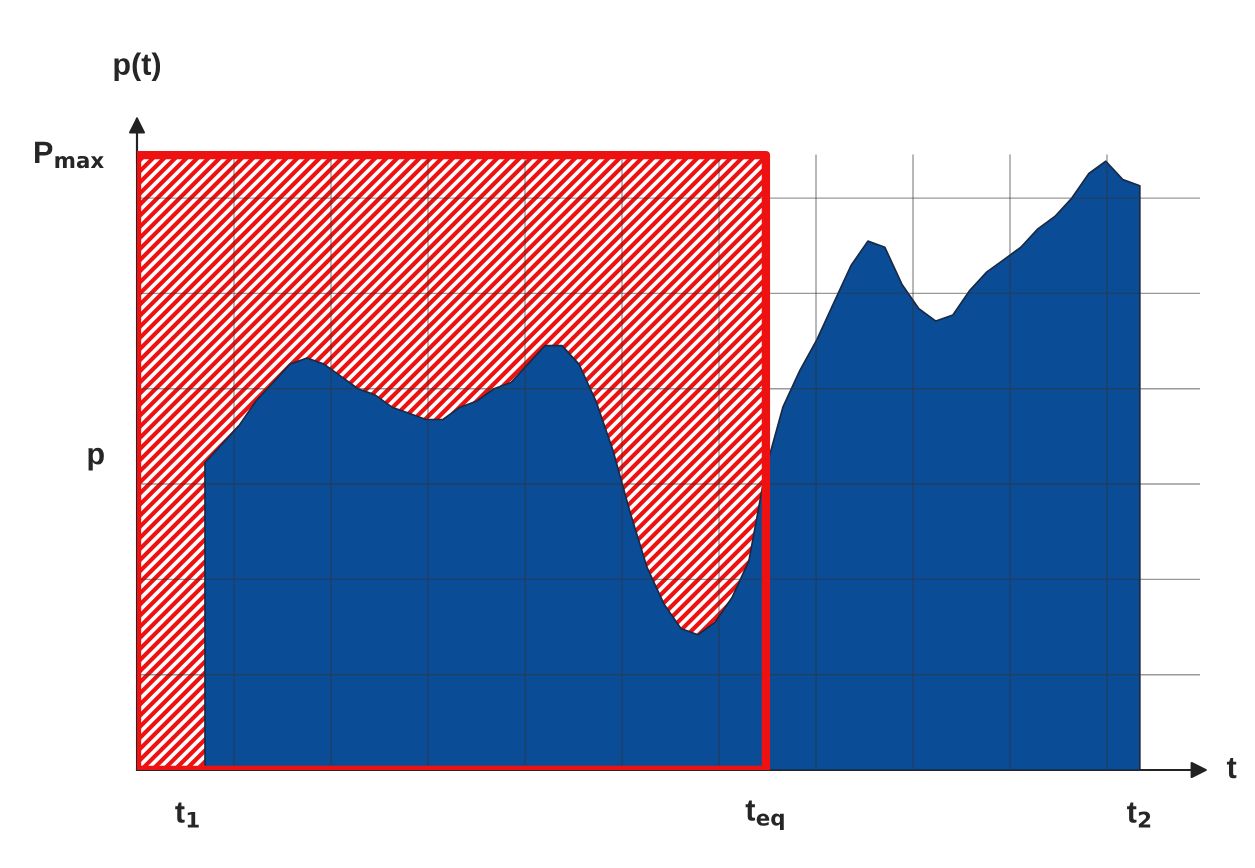  I want to click on text: p, so click(96, 459).